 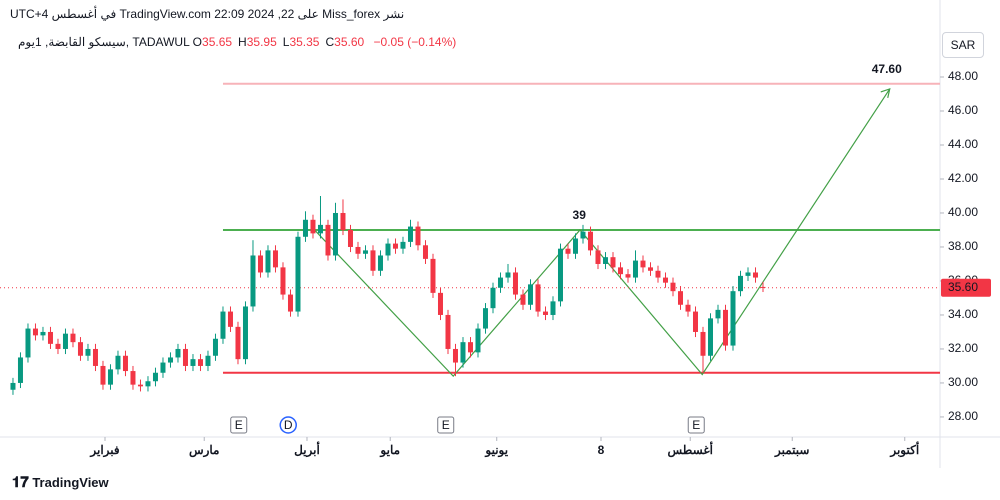 I want to click on x-tick-label: 8, so click(x=601, y=450).